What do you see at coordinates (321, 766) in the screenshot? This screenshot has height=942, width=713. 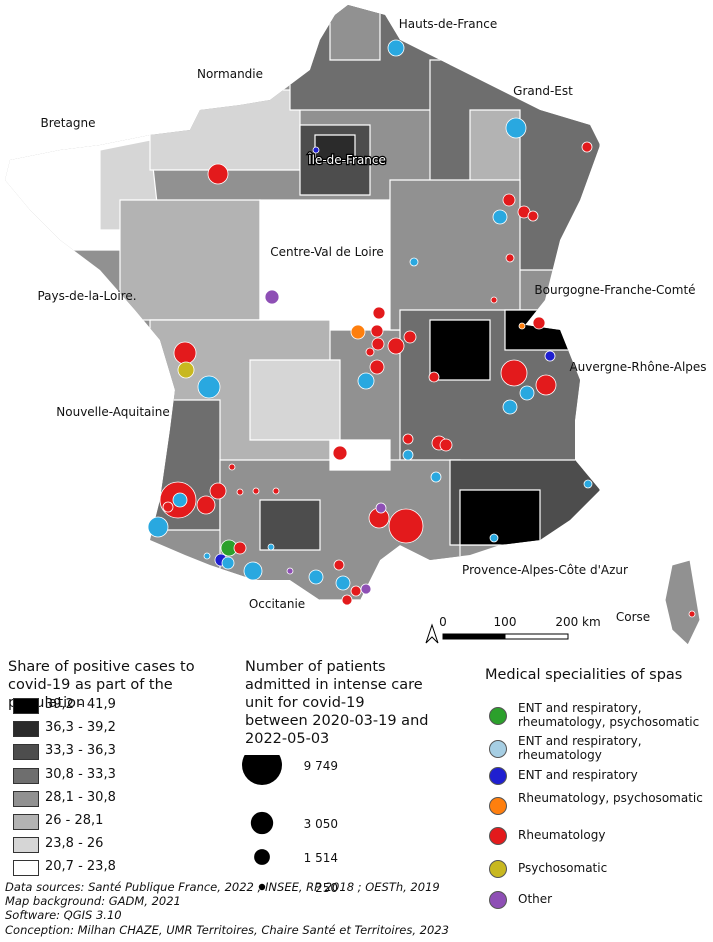 I see `legend-size-label: 9 749` at bounding box center [321, 766].